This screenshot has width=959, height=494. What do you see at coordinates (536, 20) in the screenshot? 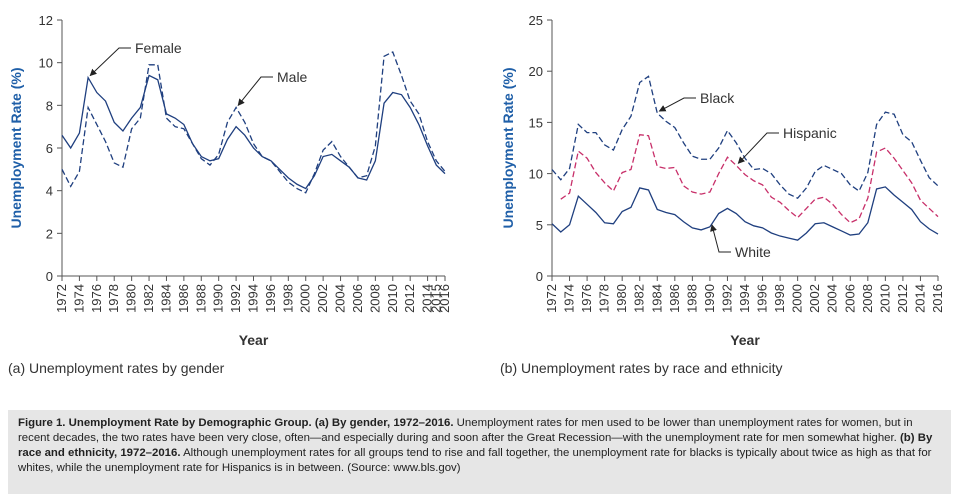
I see `y-tick-label: 25` at bounding box center [536, 20].